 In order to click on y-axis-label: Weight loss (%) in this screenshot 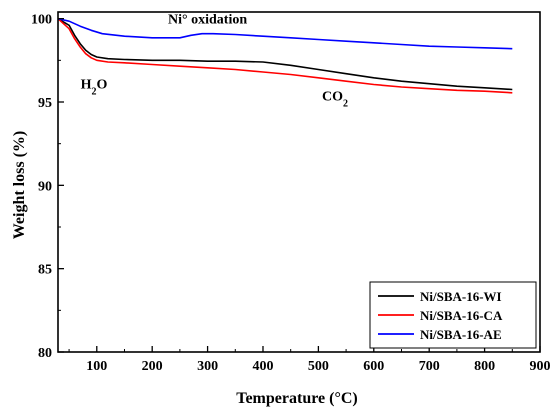, I will do `click(19, 185)`.